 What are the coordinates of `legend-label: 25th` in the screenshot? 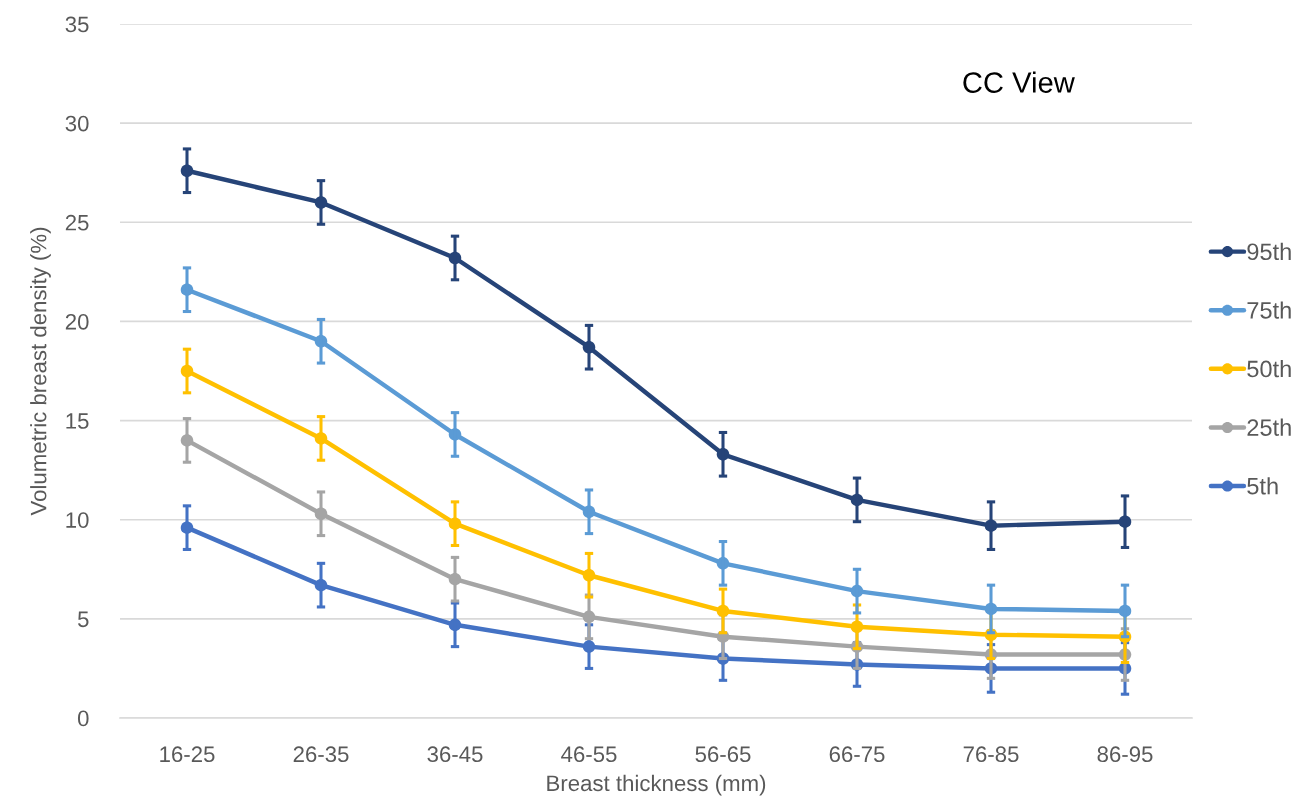 It's located at (1269, 427).